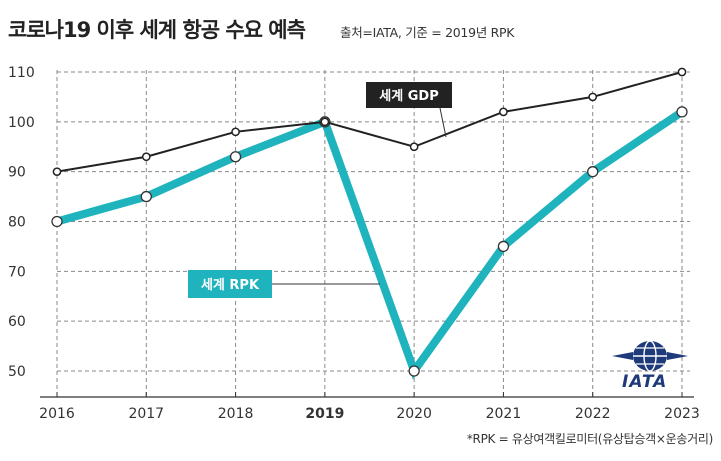  Describe the element at coordinates (17, 372) in the screenshot. I see `y-tick-label: 50` at that location.